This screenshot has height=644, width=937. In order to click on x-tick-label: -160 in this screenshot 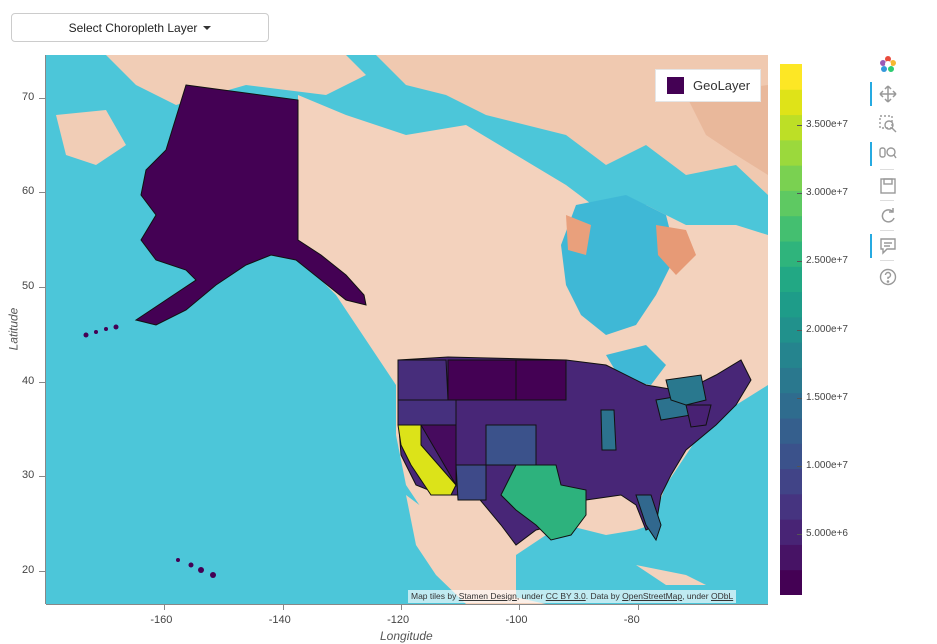, I will do `click(161, 620)`.